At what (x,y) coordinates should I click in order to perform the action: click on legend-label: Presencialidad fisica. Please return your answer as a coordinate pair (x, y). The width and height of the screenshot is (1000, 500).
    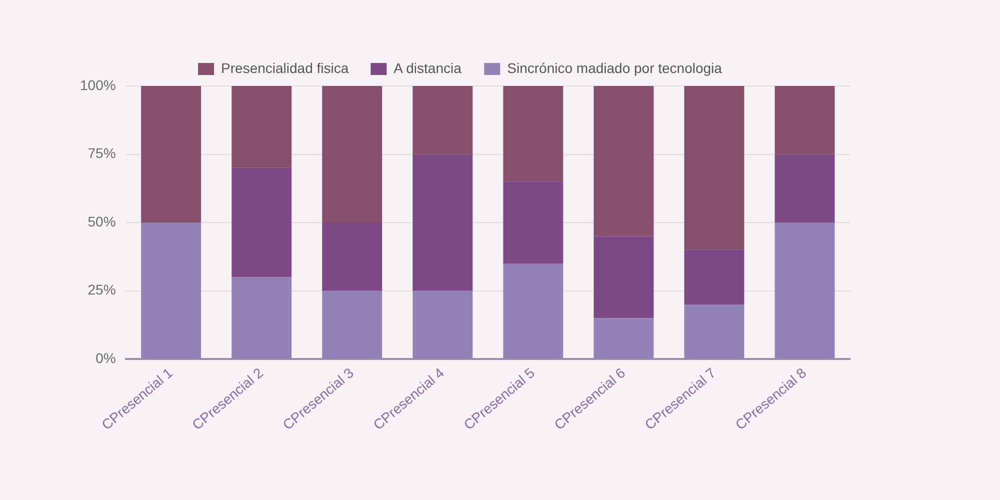
    Looking at the image, I should click on (285, 68).